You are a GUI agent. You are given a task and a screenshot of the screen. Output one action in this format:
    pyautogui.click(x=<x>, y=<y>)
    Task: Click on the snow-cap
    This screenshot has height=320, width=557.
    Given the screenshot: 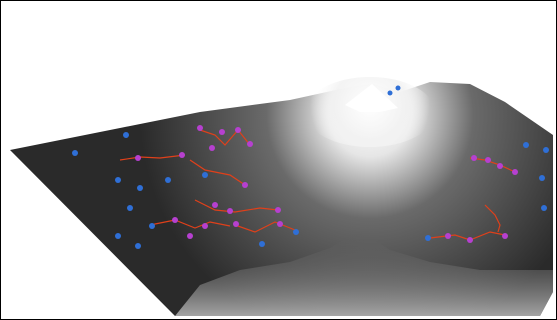 What is the action you would take?
    pyautogui.click(x=371, y=98)
    